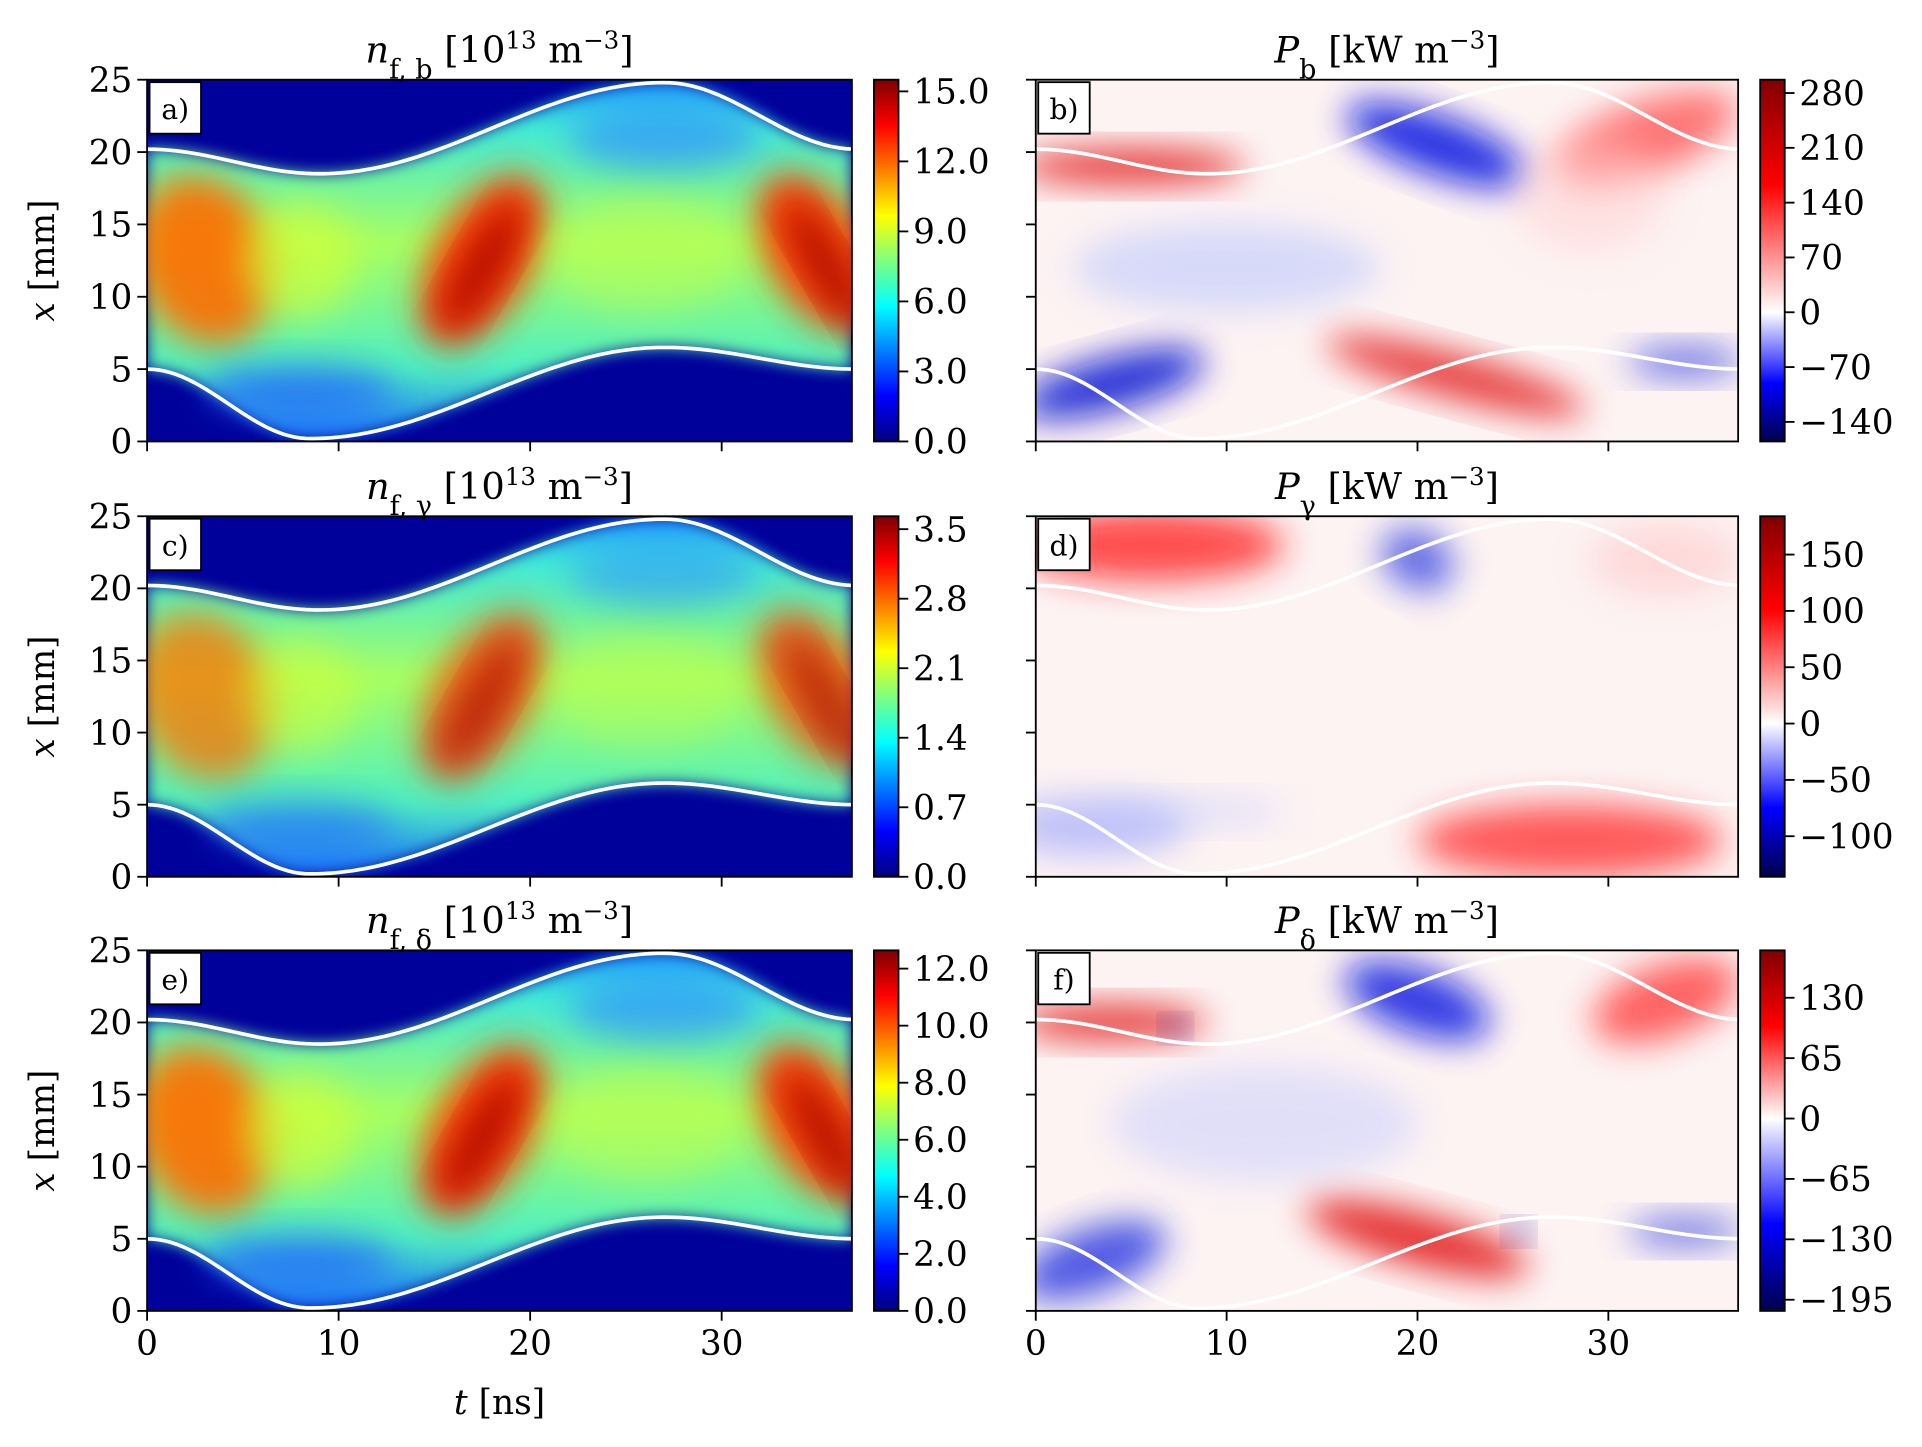 The image size is (1922, 1447). Describe the element at coordinates (410, 69) in the screenshot. I see `panel-title-part: f, b` at that location.